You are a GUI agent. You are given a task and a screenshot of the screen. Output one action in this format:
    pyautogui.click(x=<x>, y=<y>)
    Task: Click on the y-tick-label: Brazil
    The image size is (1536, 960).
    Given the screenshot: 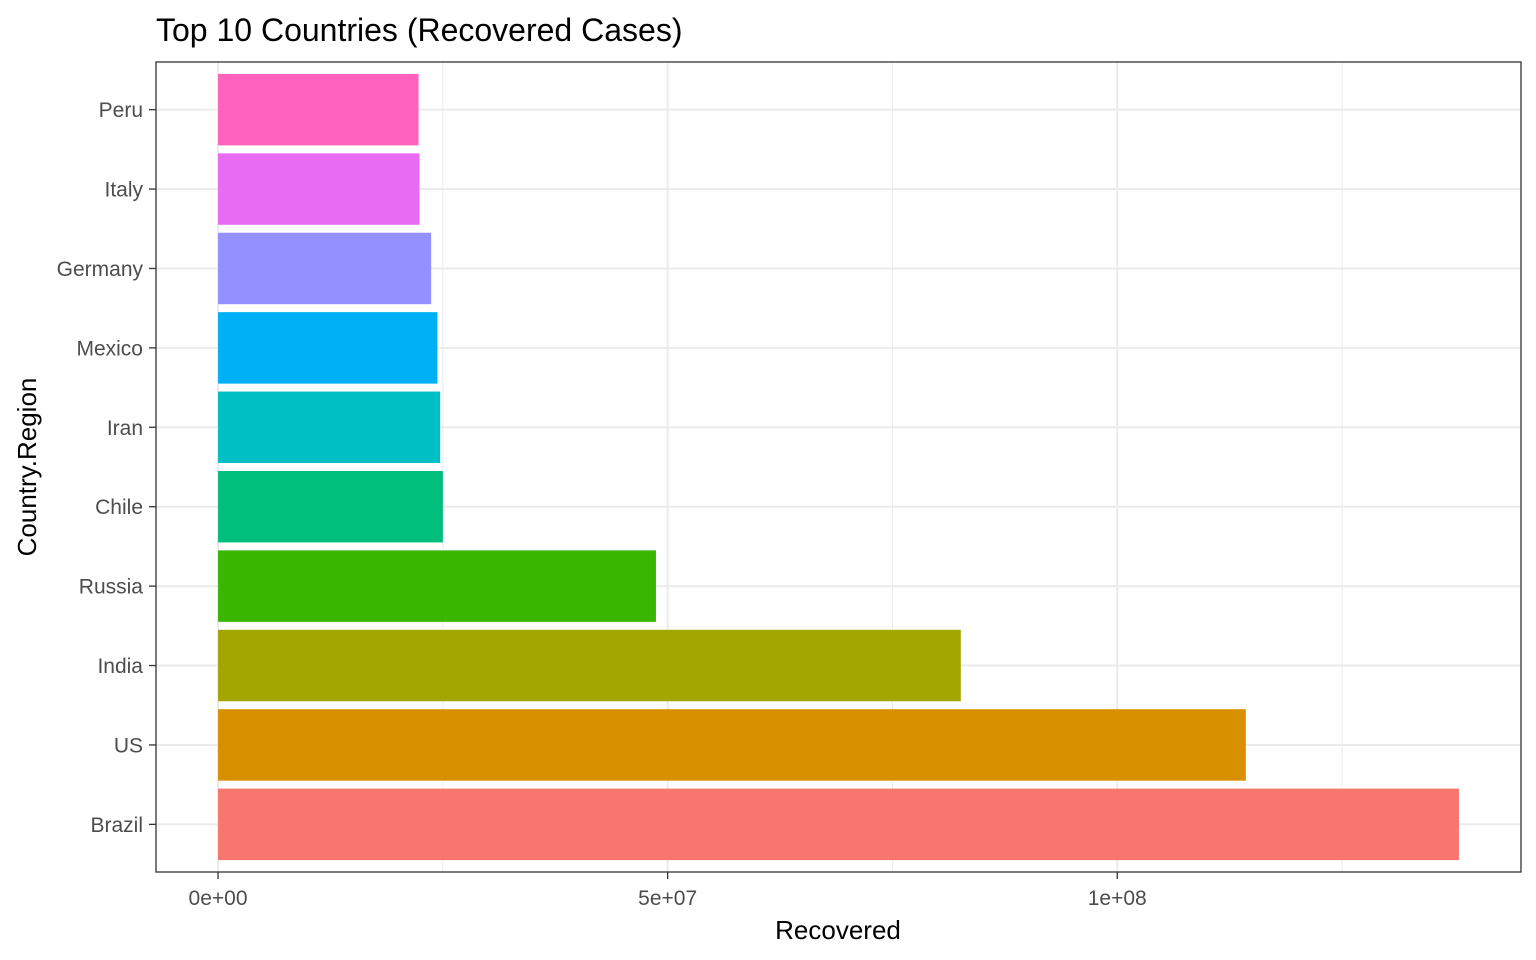 What is the action you would take?
    pyautogui.click(x=116, y=825)
    